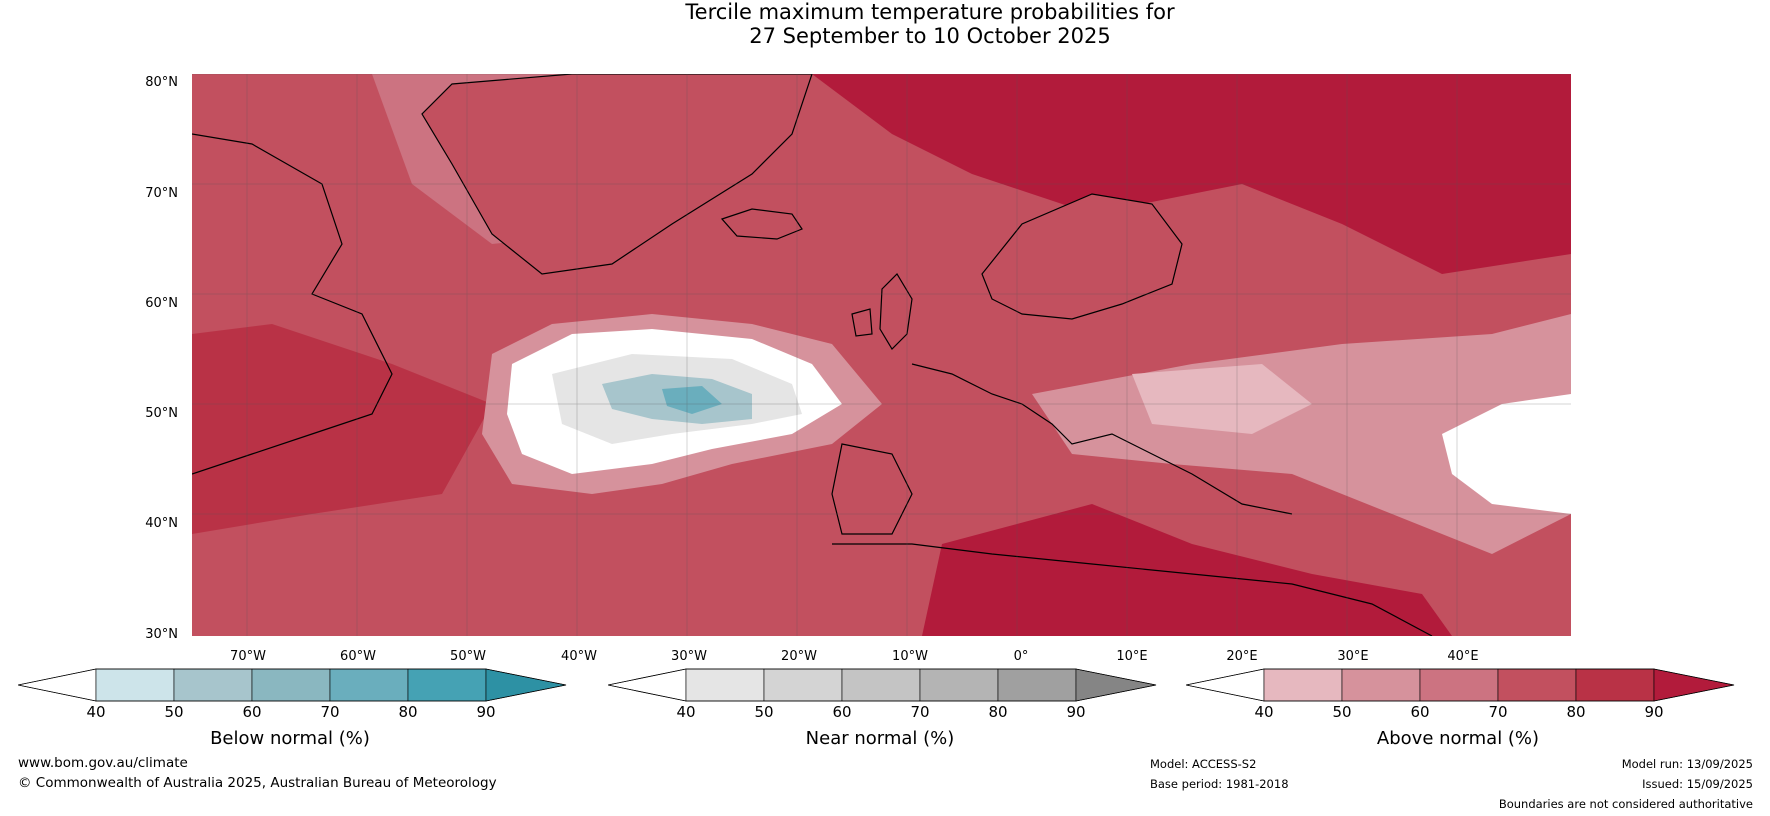  Describe the element at coordinates (1203, 764) in the screenshot. I see `footer-model: Model: ACCESS-S2` at that location.